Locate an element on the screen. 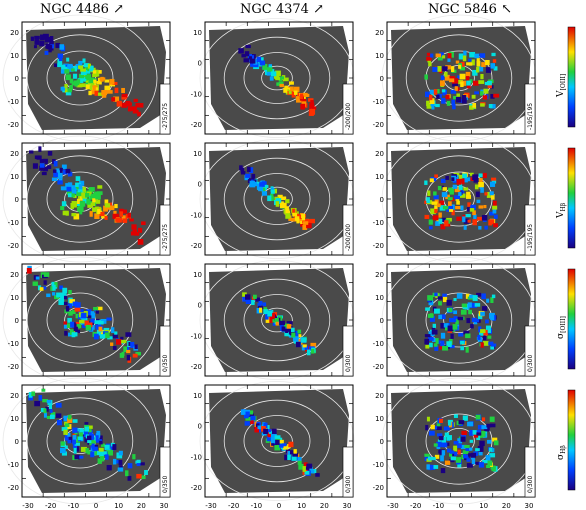 This screenshot has height=510, width=586. x-tick-label: 30 is located at coordinates (164, 506).